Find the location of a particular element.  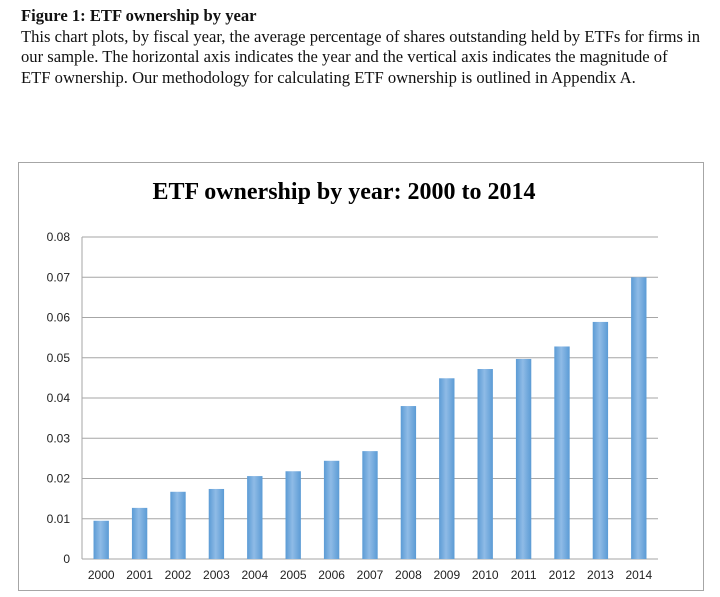

bar-2013 is located at coordinates (600, 440).